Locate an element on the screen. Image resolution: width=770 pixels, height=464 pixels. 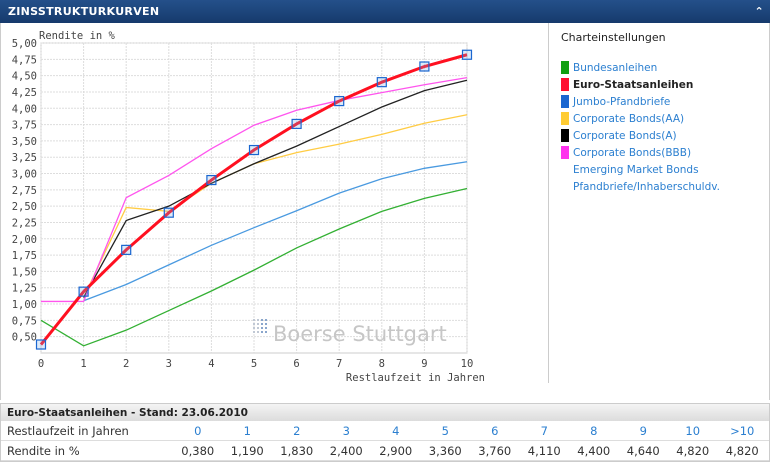
x-tick-label: 1 is located at coordinates (83, 364).